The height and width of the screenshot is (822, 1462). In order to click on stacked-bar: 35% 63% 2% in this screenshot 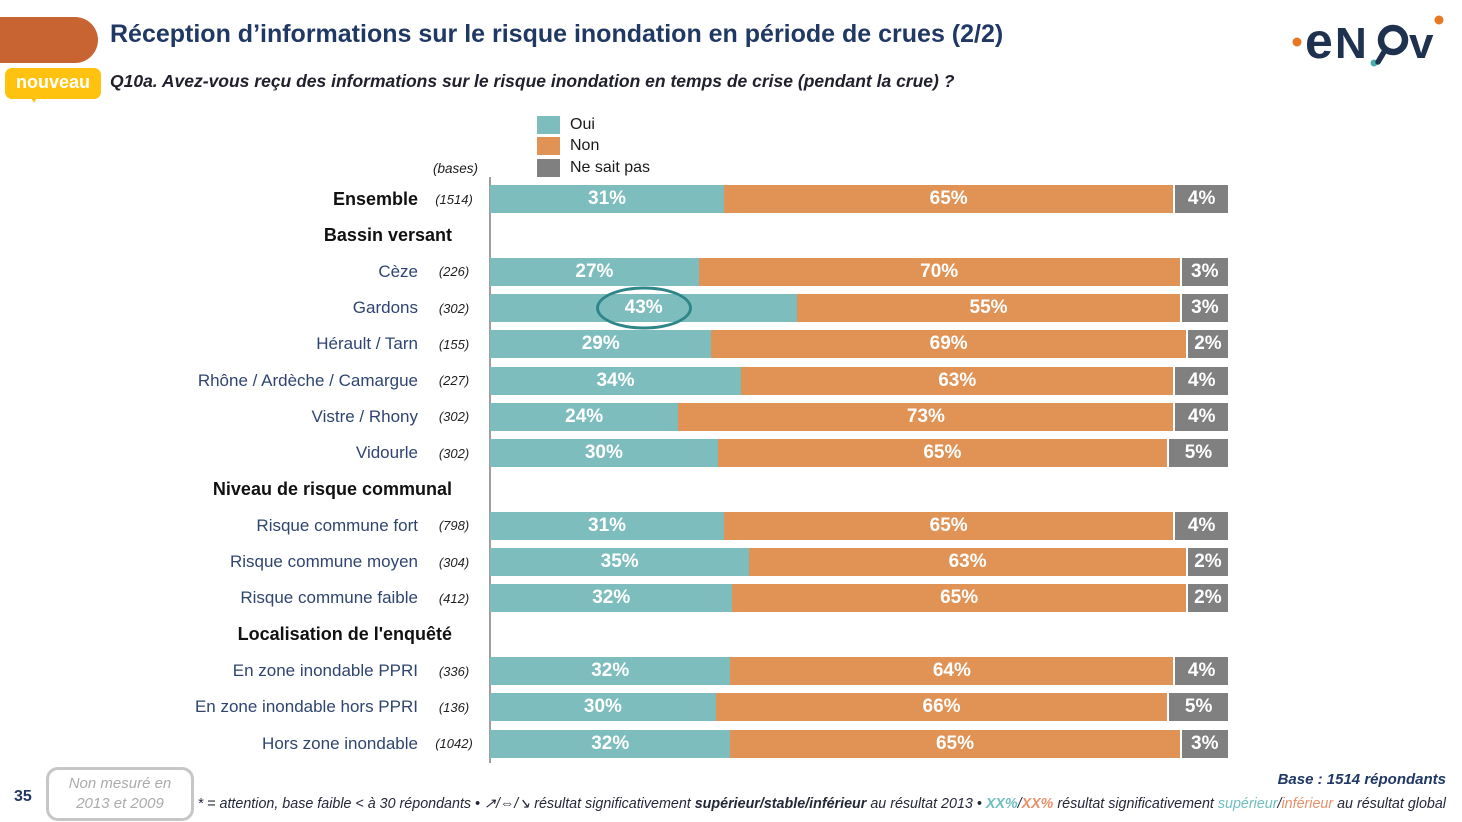, I will do `click(859, 562)`.